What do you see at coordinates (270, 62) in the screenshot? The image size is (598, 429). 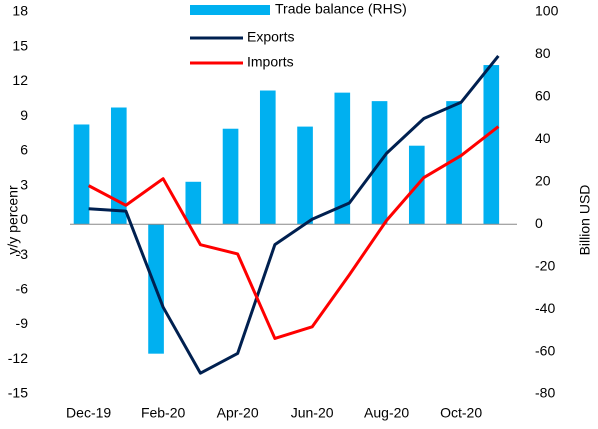 I see `legend-label: Imports` at bounding box center [270, 62].